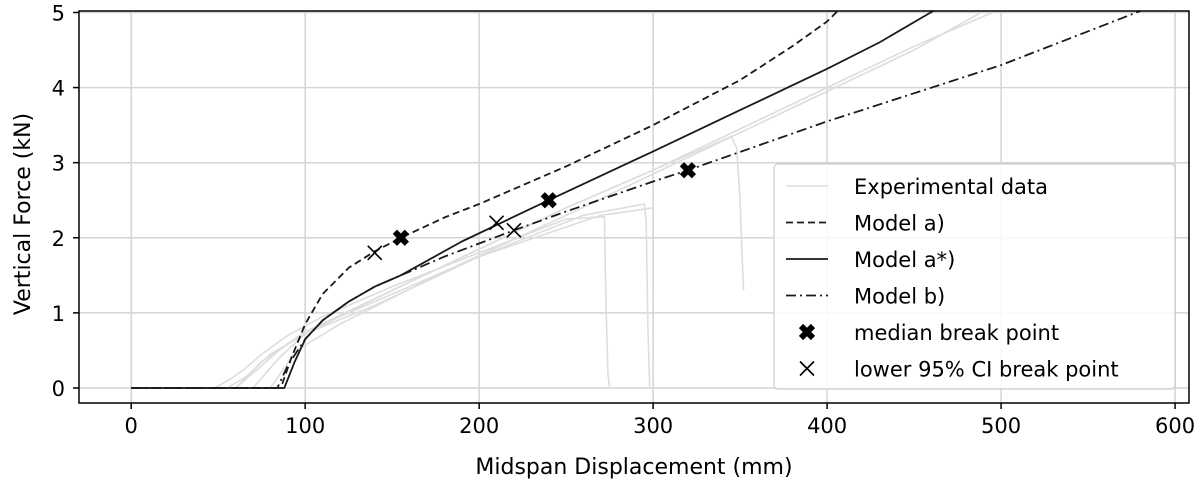 The height and width of the screenshot is (481, 1204). What do you see at coordinates (58, 389) in the screenshot?
I see `y-tick-label: 0` at bounding box center [58, 389].